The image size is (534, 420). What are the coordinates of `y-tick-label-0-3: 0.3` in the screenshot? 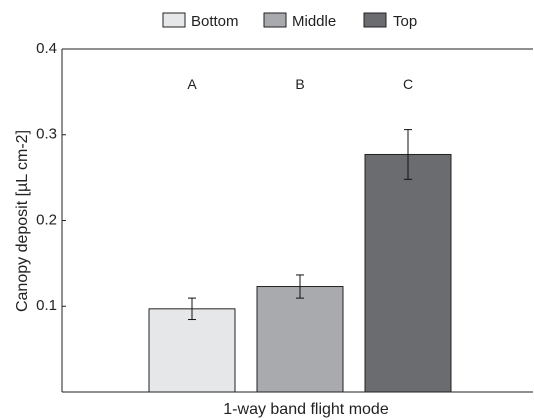 It's located at (46, 134).